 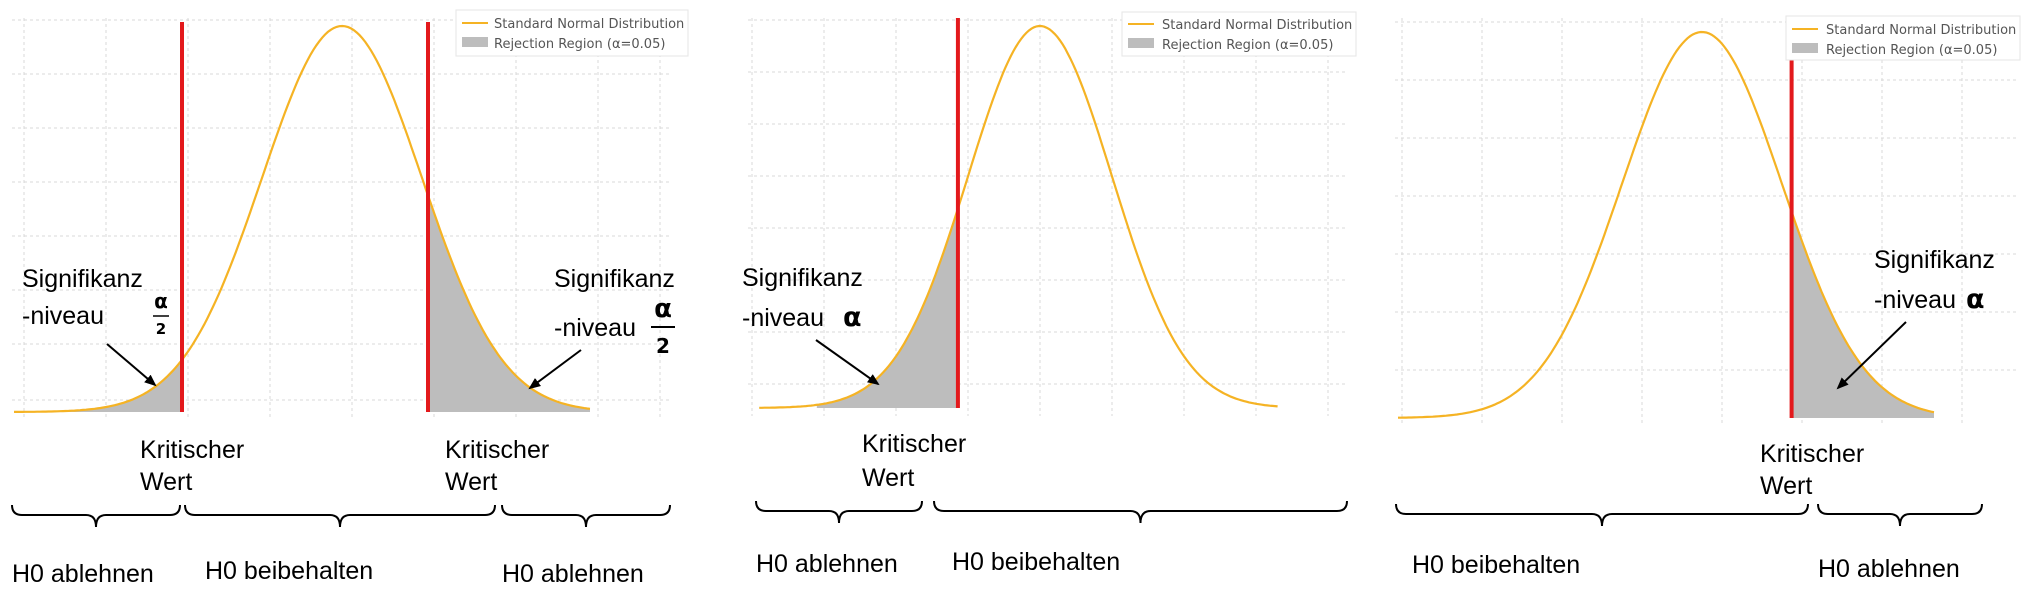 I want to click on brace-reject-left, so click(x=96, y=516).